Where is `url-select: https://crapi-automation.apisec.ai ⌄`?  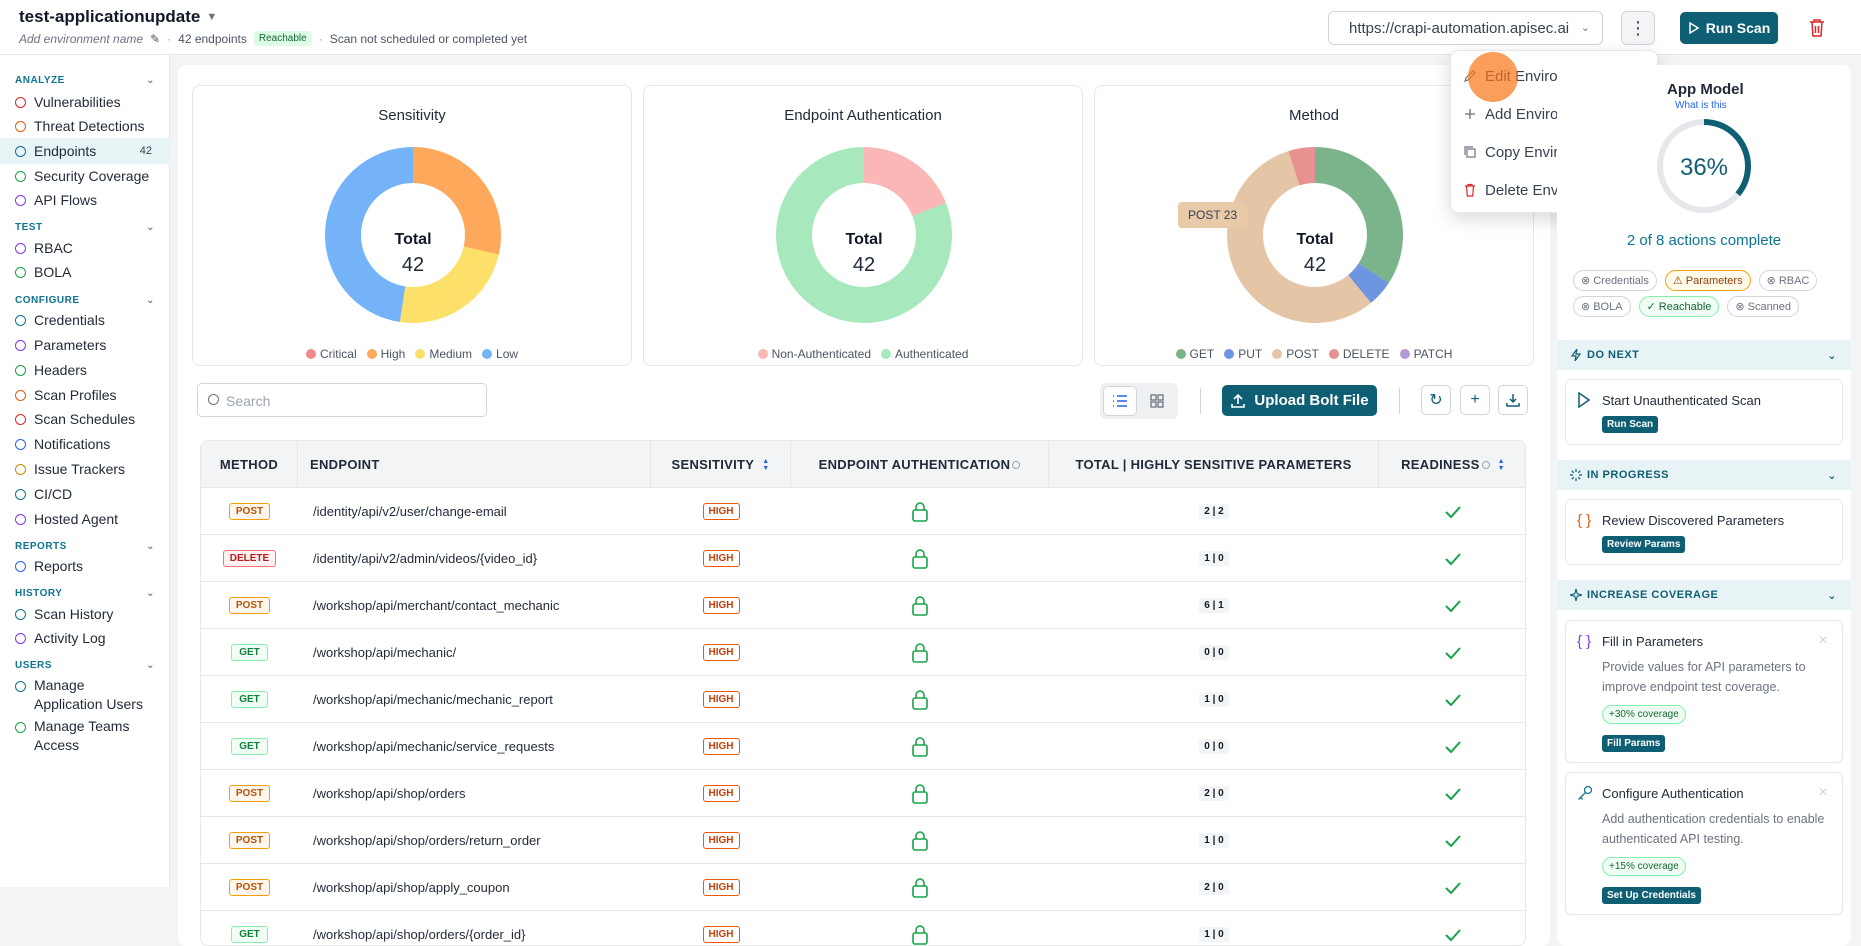
url-select: https://crapi-automation.apisec.ai ⌄ is located at coordinates (1465, 28).